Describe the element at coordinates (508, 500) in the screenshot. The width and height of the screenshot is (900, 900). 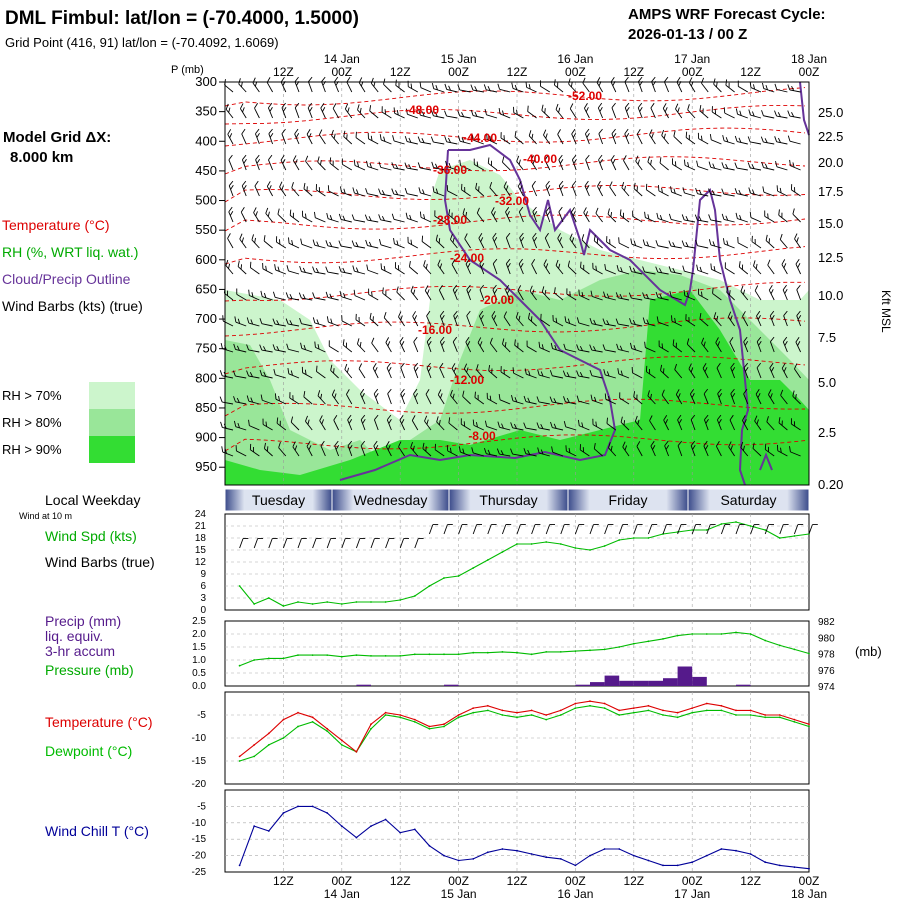
I see `weekday-label: Thursday` at that location.